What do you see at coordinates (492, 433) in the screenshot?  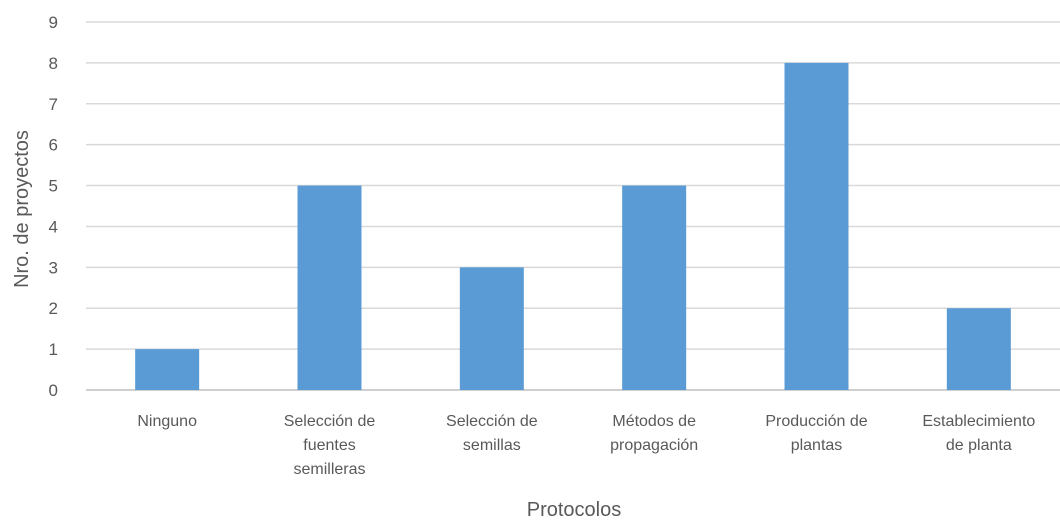 I see `x-category-label: Selección de semillas` at bounding box center [492, 433].